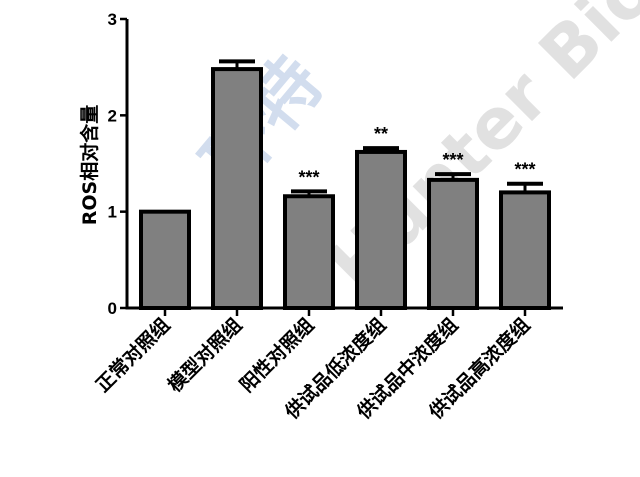 The image size is (640, 477). I want to click on y-tick-label: 1, so click(112, 212).